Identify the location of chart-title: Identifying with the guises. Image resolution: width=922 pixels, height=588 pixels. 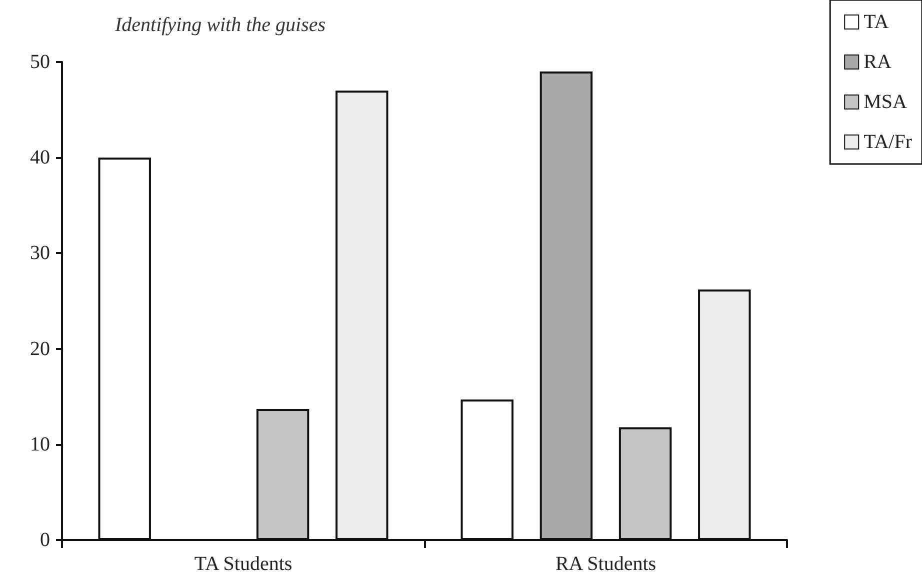
(220, 25).